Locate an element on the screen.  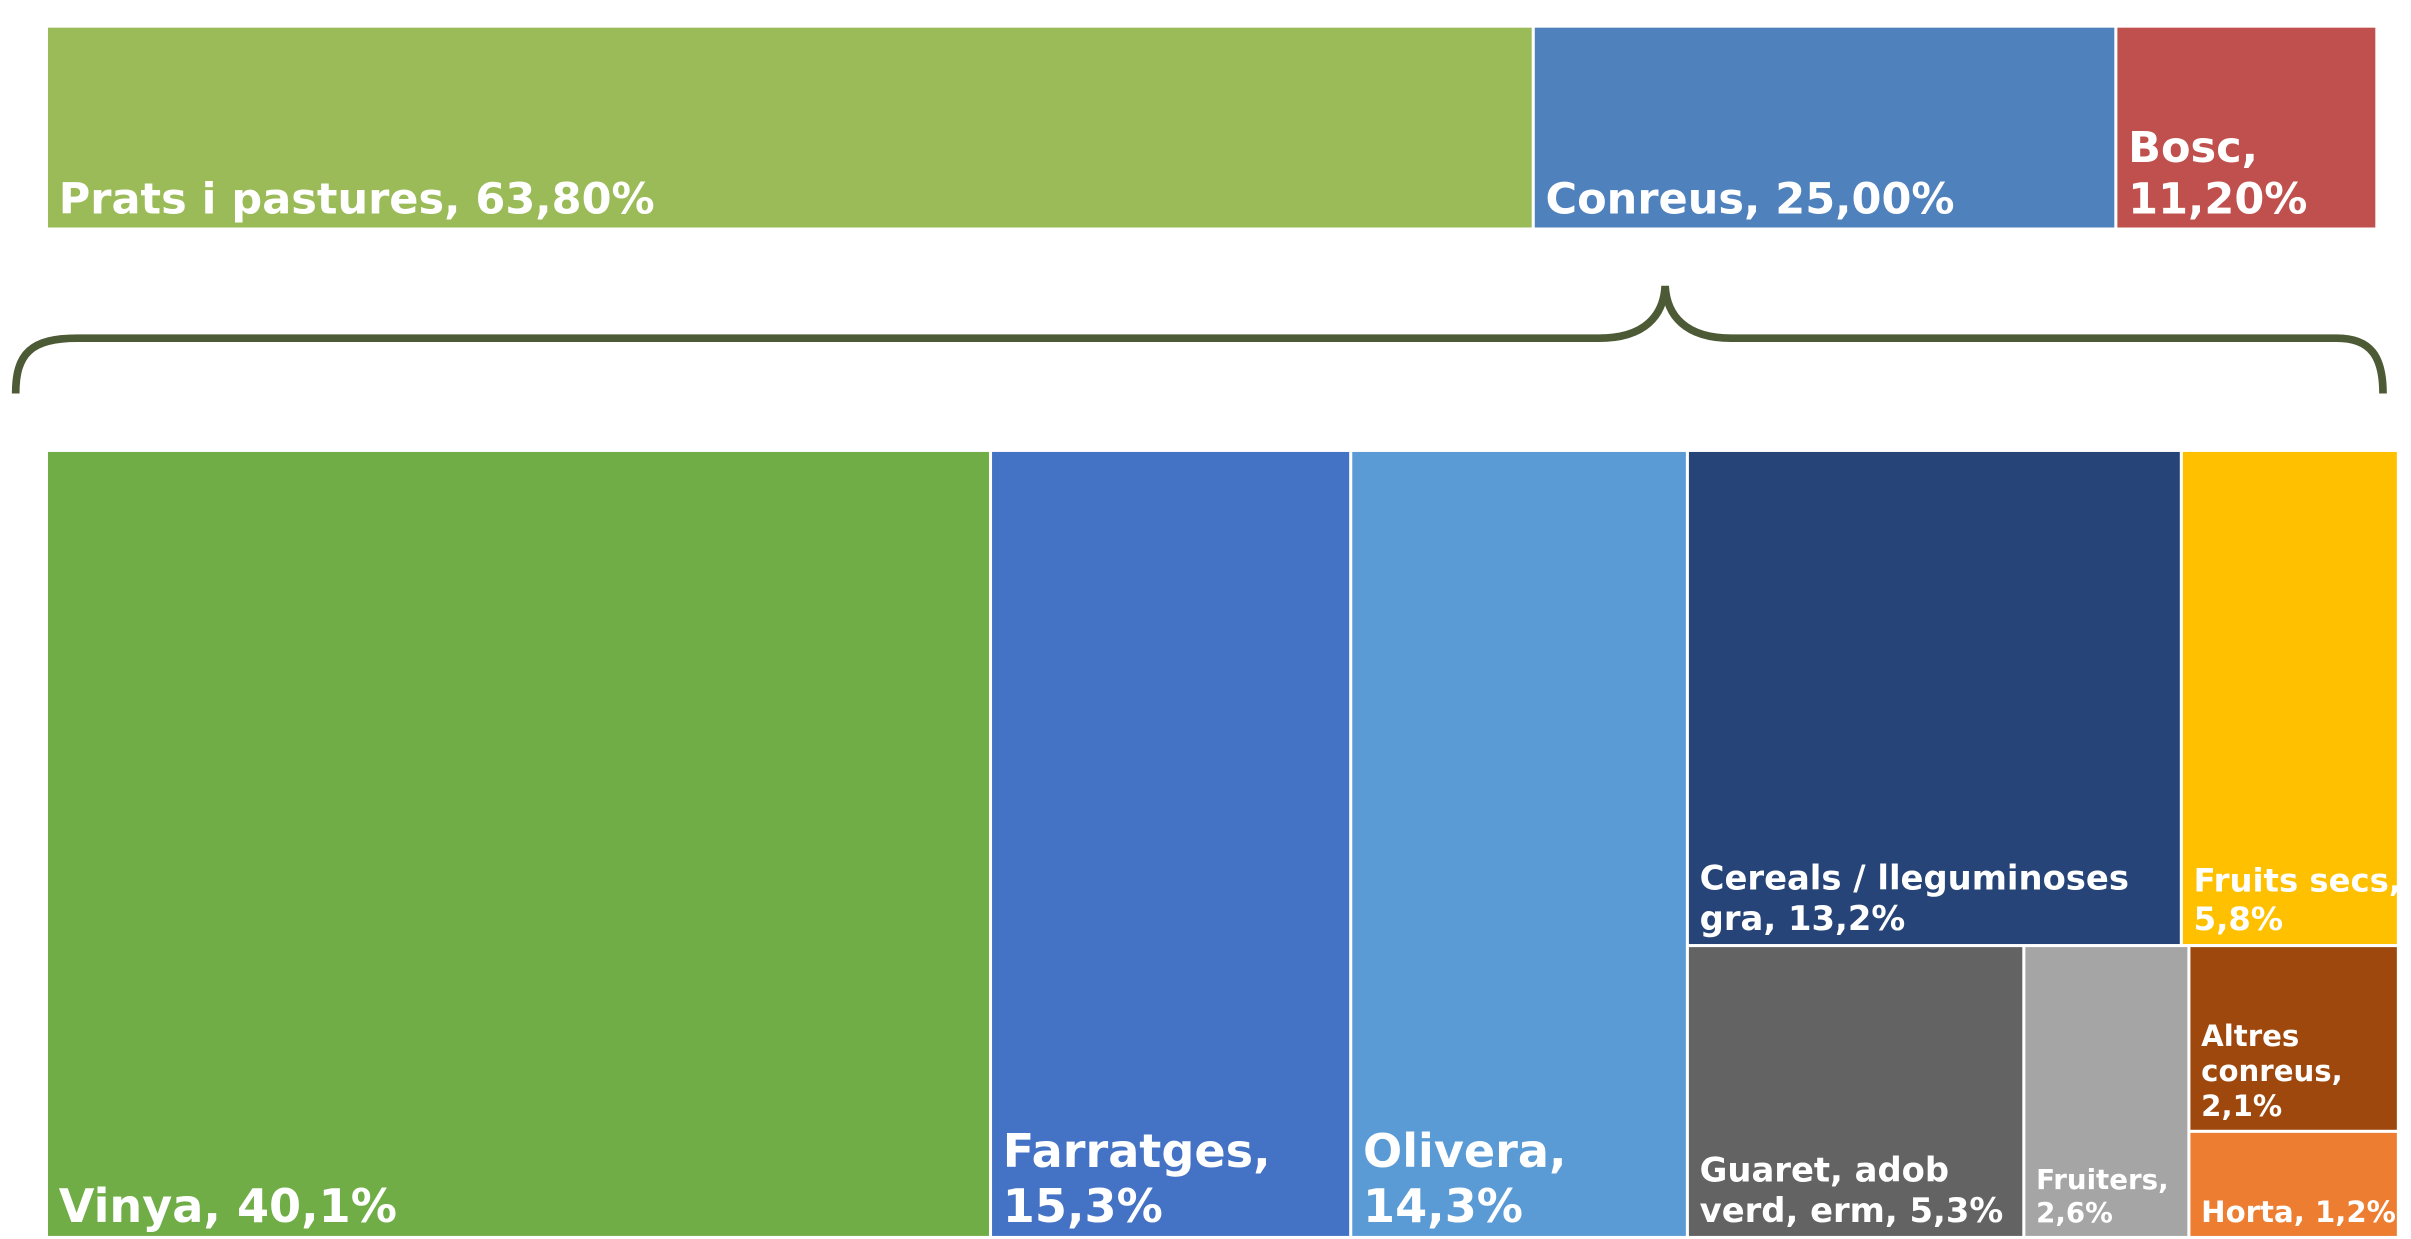
tile-label: conreus, is located at coordinates (2272, 1071).